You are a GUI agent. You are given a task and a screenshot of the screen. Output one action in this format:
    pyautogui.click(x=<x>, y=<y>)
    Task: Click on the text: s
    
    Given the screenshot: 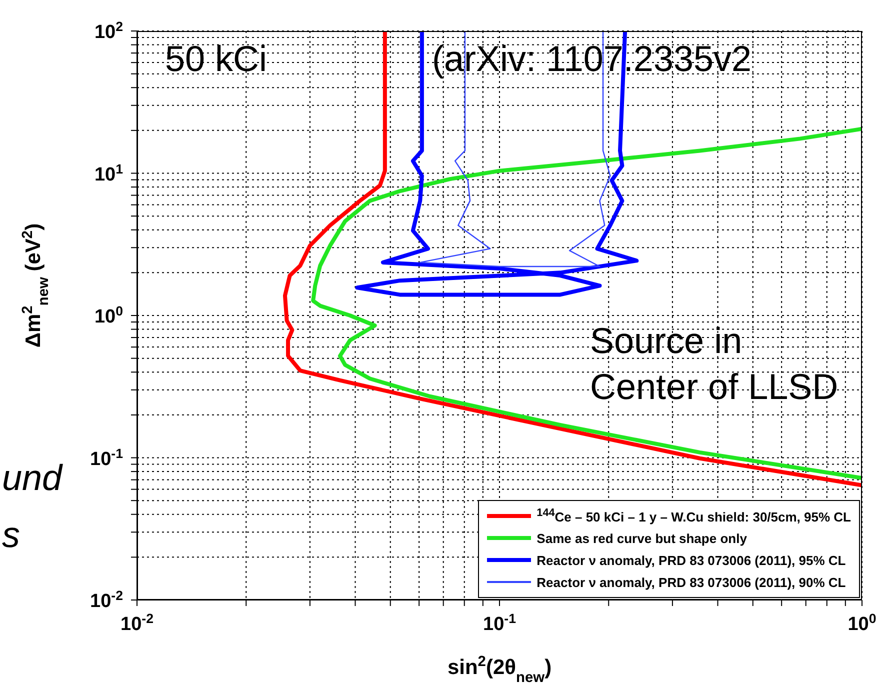 What is the action you would take?
    pyautogui.click(x=11, y=535)
    